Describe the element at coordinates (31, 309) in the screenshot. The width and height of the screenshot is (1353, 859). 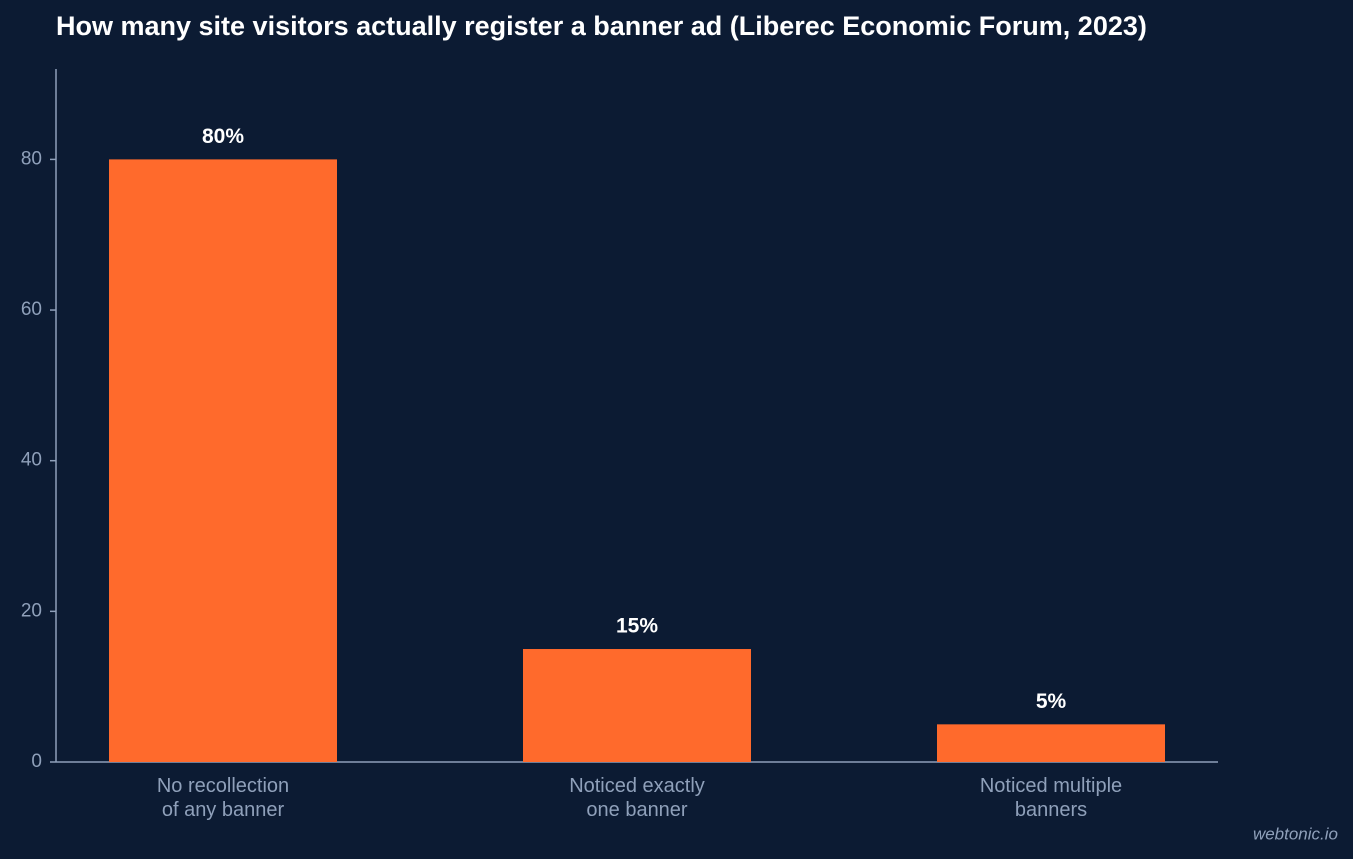
I see `y-tick-label: 60` at that location.